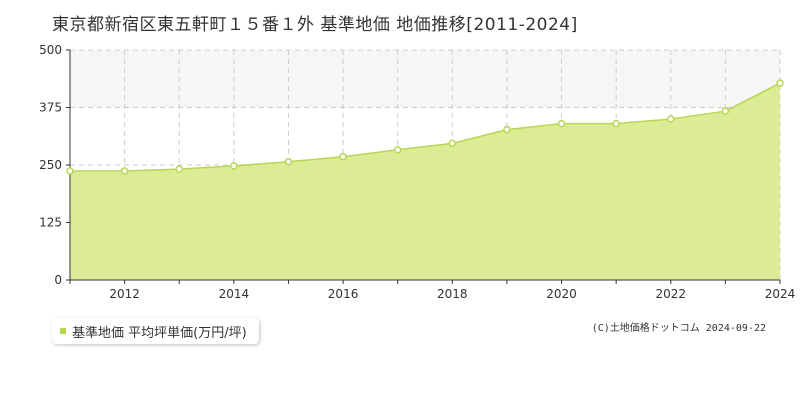 The height and width of the screenshot is (400, 800). What do you see at coordinates (58, 280) in the screenshot?
I see `y-tick-label: 0` at bounding box center [58, 280].